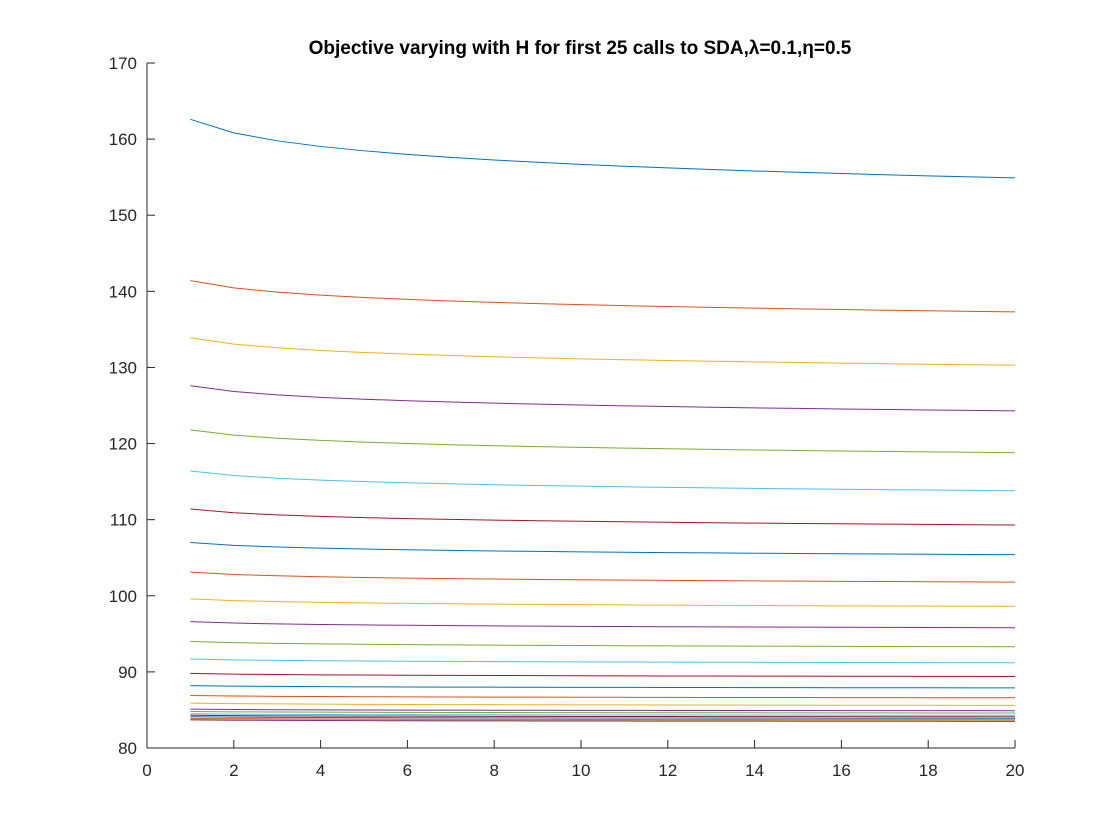 This screenshot has height=840, width=1120. What do you see at coordinates (123, 291) in the screenshot?
I see `y-tick-label: 140` at bounding box center [123, 291].